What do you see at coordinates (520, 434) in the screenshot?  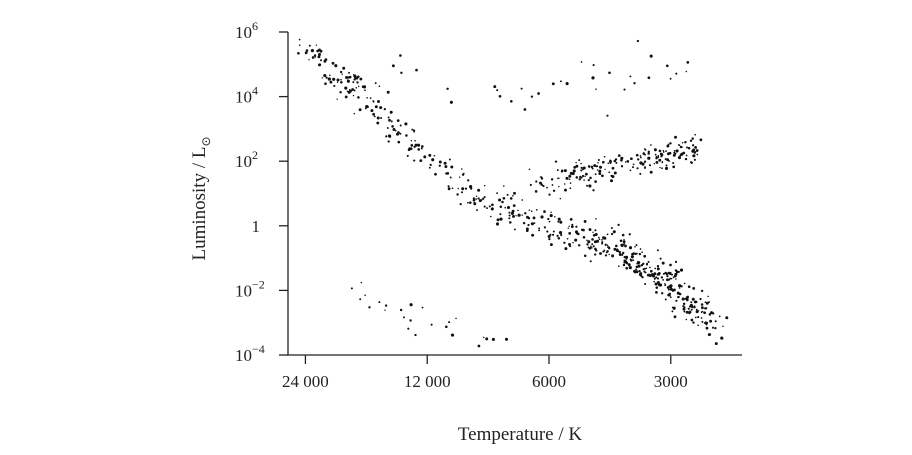 I see `x-axis-label: Temperature / K` at bounding box center [520, 434].